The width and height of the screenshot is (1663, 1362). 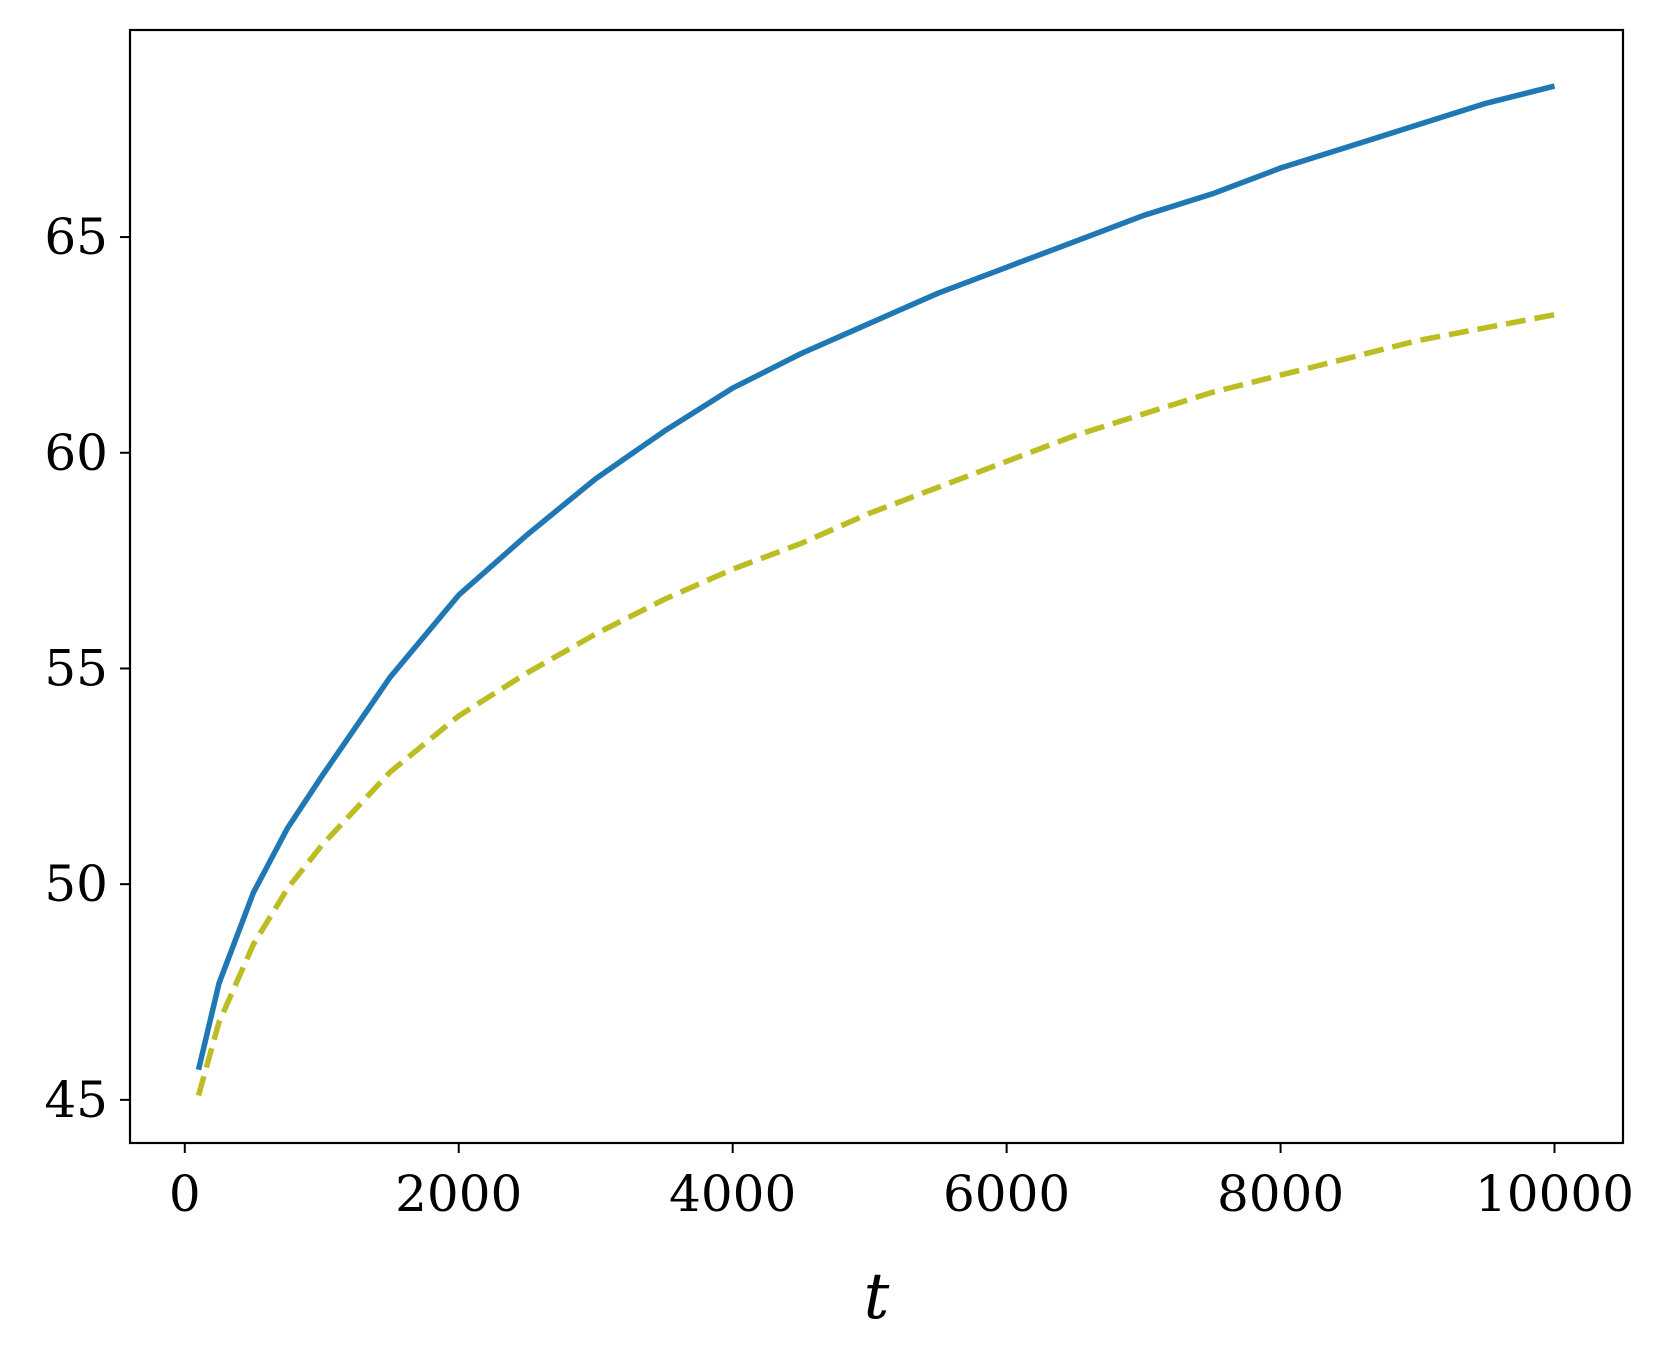 I want to click on x-tick-label: 2000, so click(x=458, y=1194).